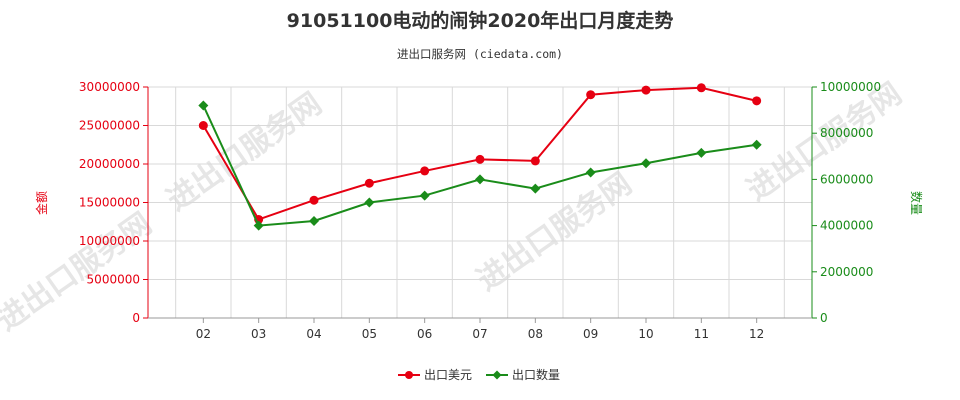 The width and height of the screenshot is (960, 400). I want to click on y-left-axis-label: 金额, so click(41, 203).